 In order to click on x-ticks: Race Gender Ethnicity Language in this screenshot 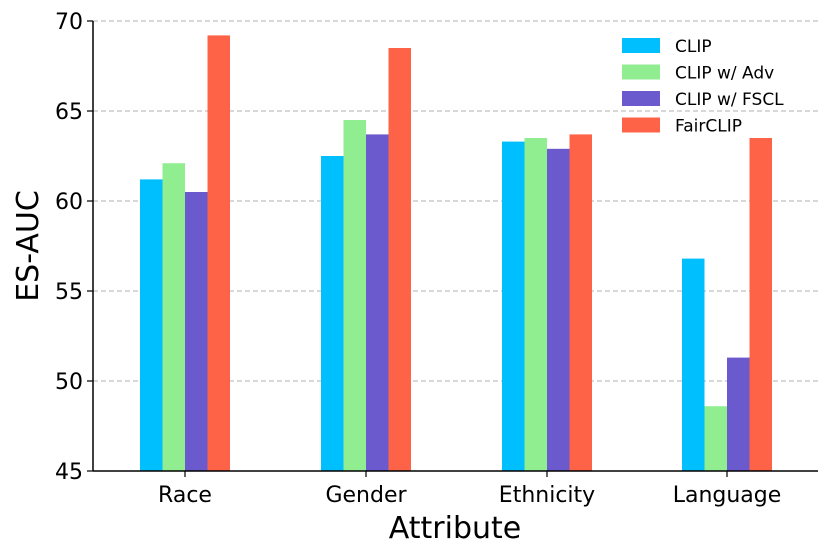, I will do `click(469, 489)`.